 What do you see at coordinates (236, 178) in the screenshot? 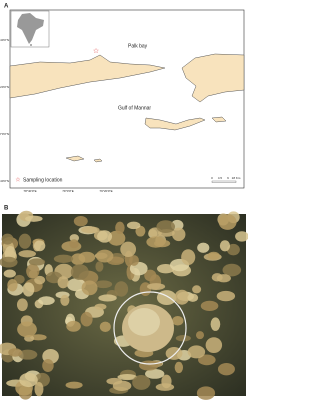
I see `scale-label: 18 Km` at bounding box center [236, 178].